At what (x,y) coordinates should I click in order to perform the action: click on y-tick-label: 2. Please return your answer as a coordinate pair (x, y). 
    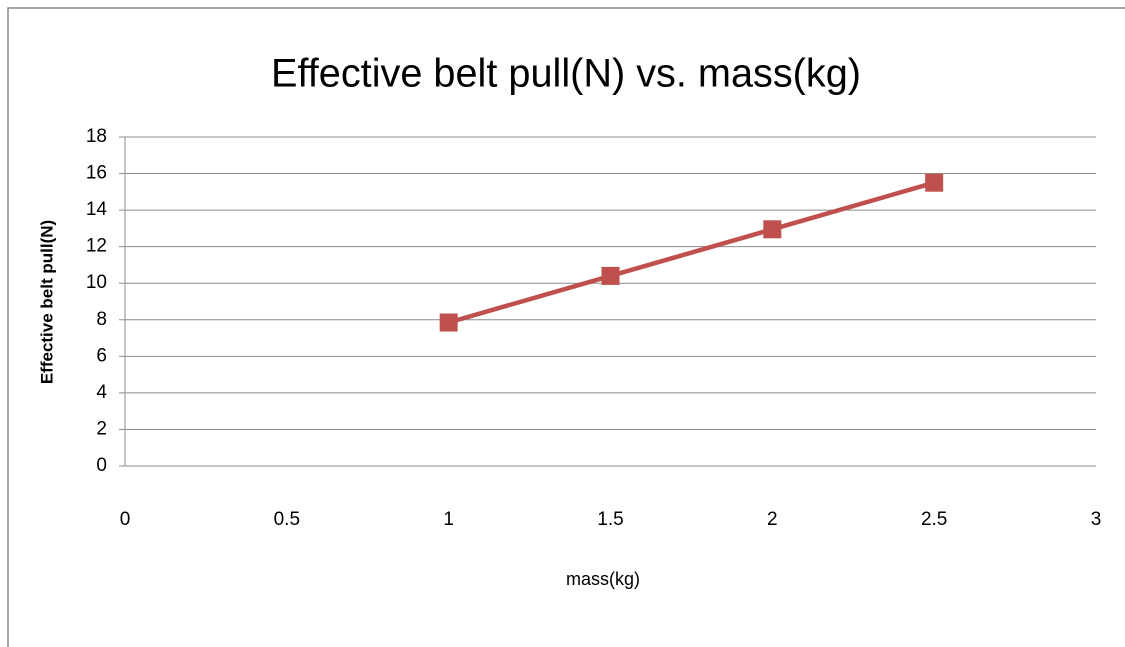
    Looking at the image, I should click on (101, 428).